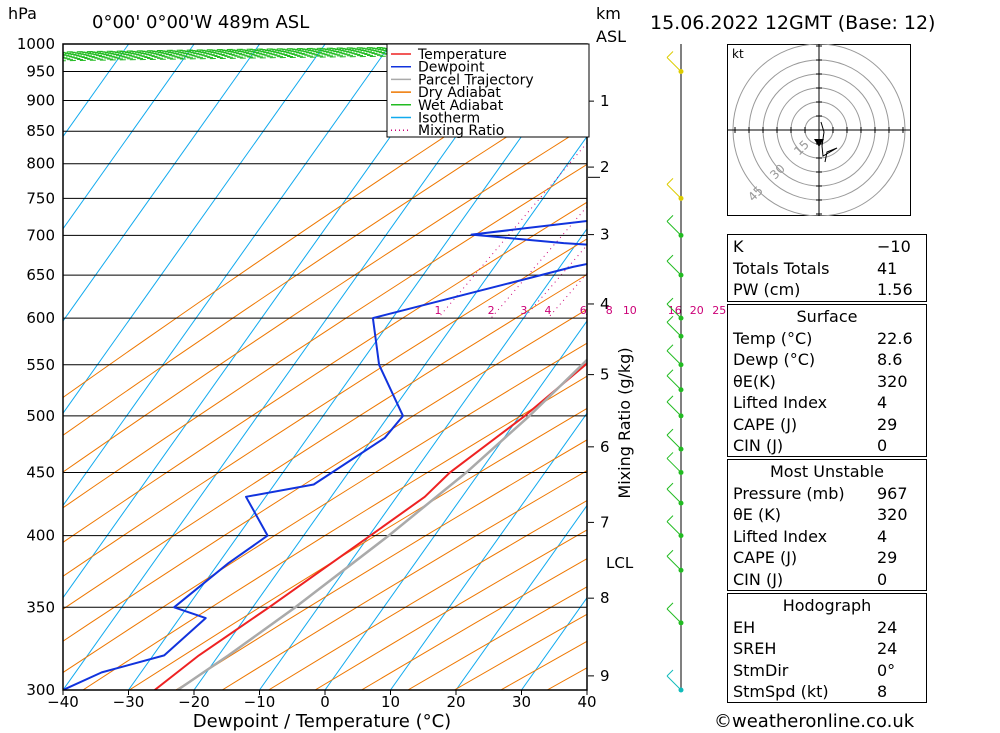  Describe the element at coordinates (827, 471) in the screenshot. I see `most-unstable-title: Most Unstable` at that location.